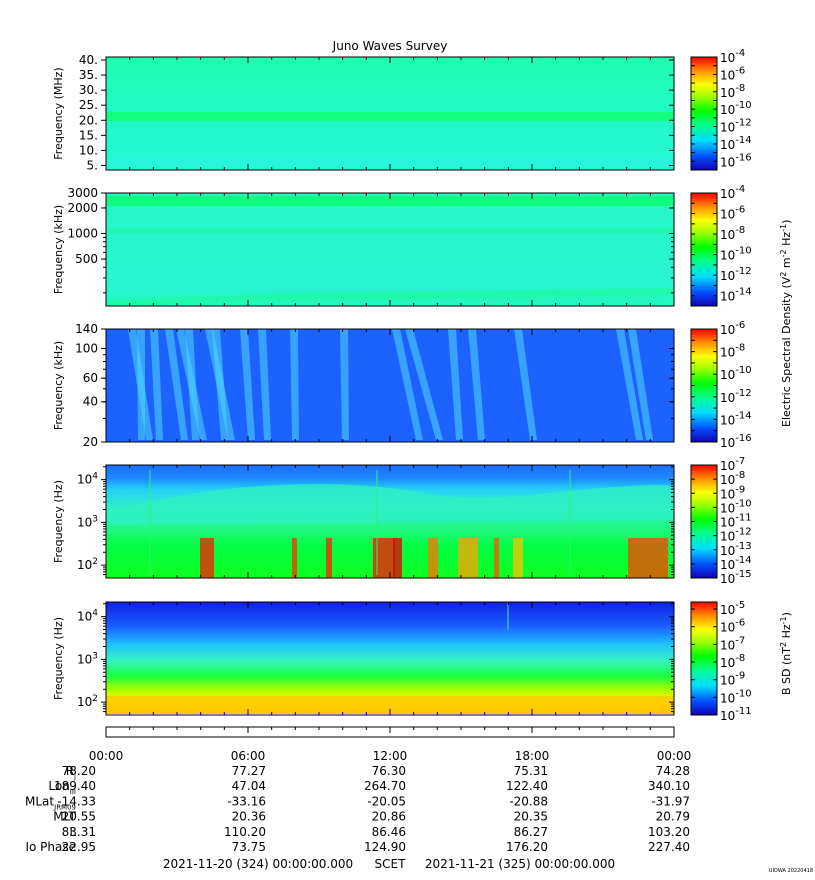 The width and height of the screenshot is (815, 880). Describe the element at coordinates (386, 801) in the screenshot. I see `ephemeris-value: -20.05` at that location.